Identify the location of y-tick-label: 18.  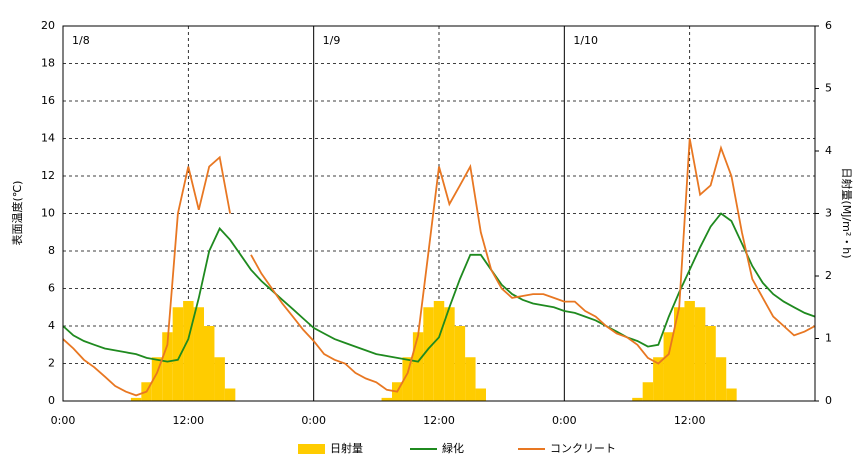
(48, 63).